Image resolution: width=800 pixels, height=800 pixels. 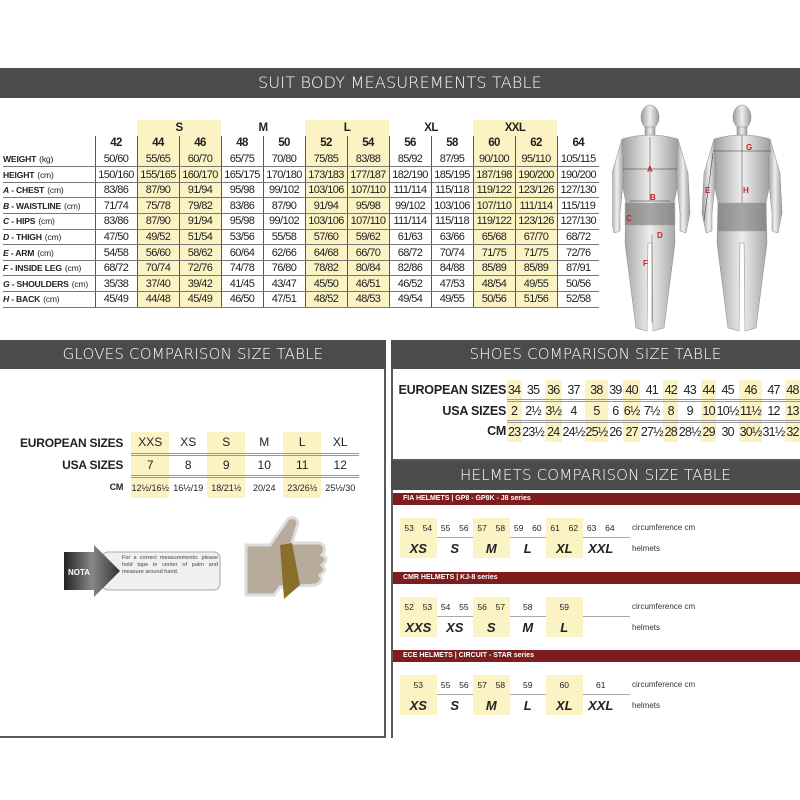 I want to click on cell-52: 45/50, so click(x=325, y=284).